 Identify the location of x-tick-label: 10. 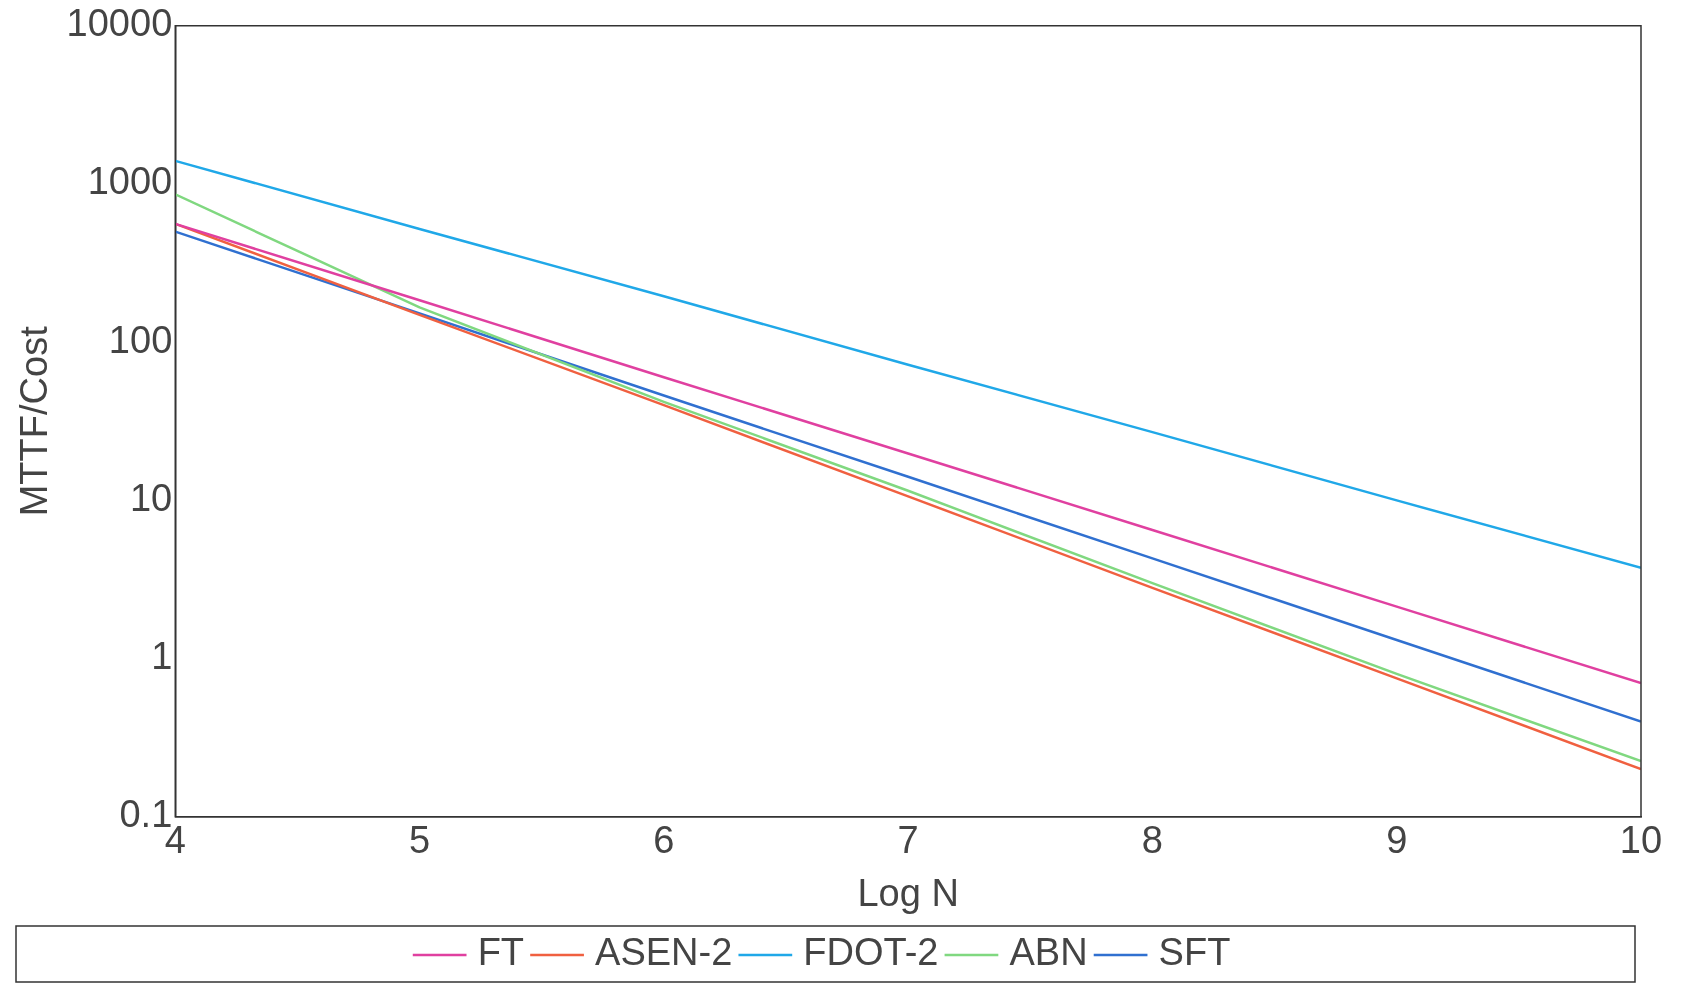
(1641, 840).